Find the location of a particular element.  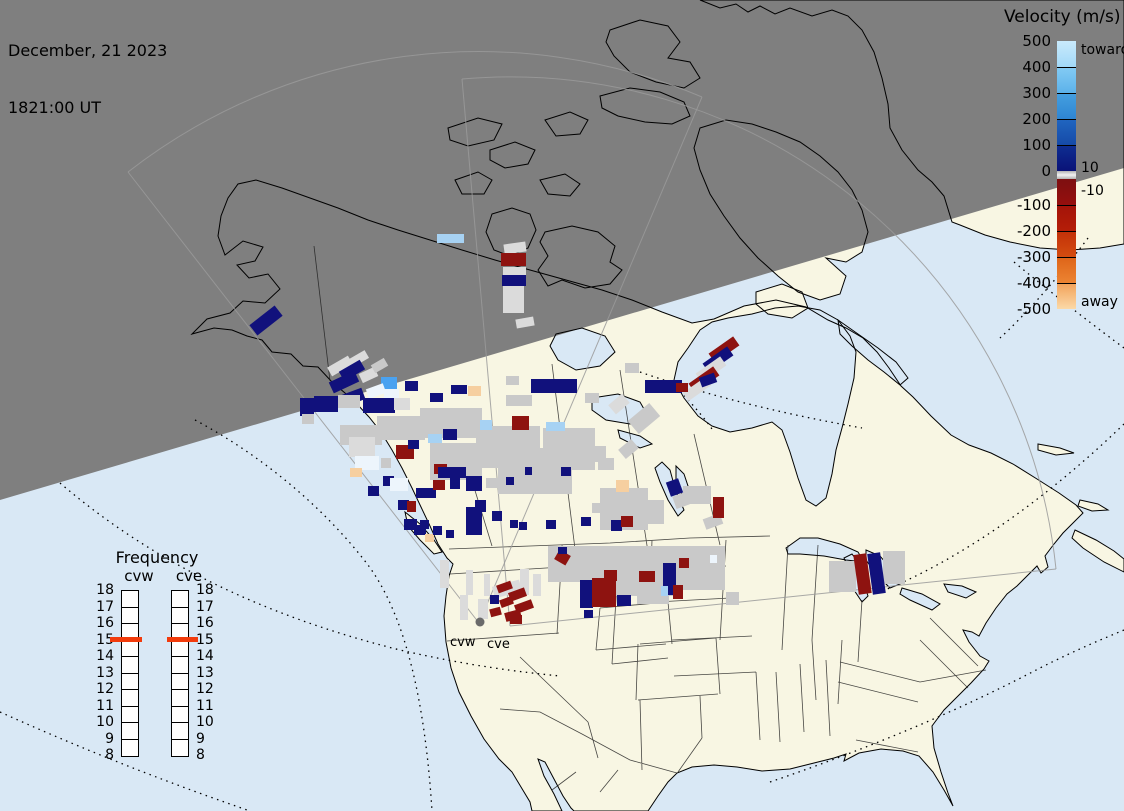

cve-fov-right-edge is located at coordinates (783, 597).